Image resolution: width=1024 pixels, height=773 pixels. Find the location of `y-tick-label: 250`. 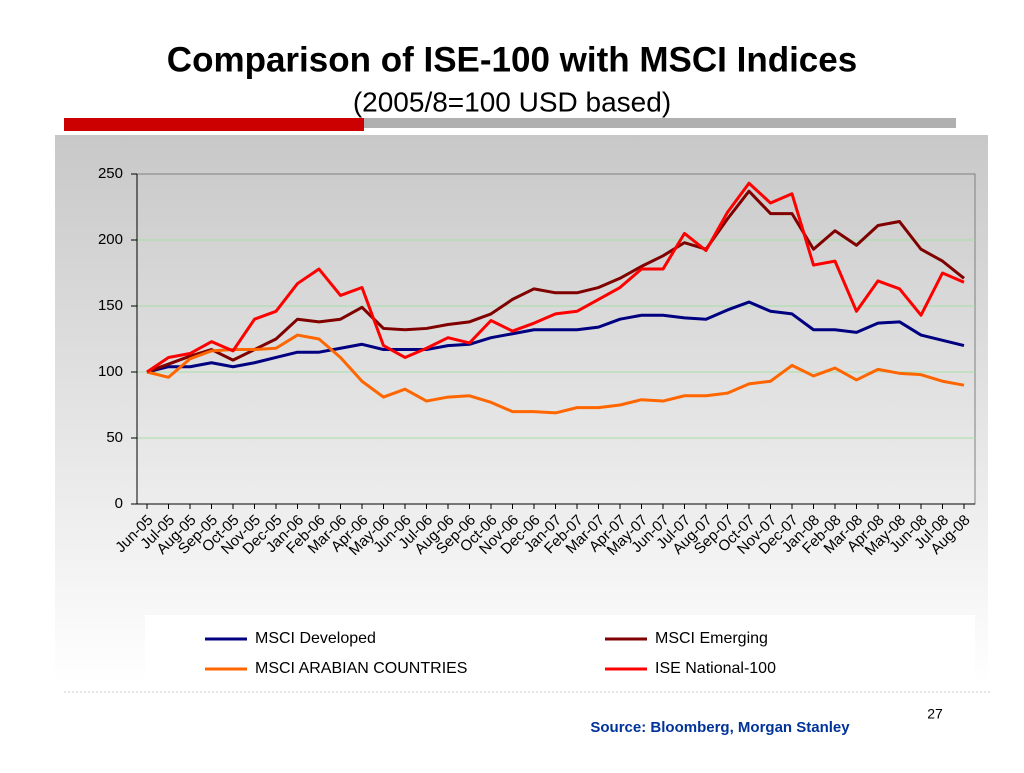

y-tick-label: 250 is located at coordinates (110, 173).